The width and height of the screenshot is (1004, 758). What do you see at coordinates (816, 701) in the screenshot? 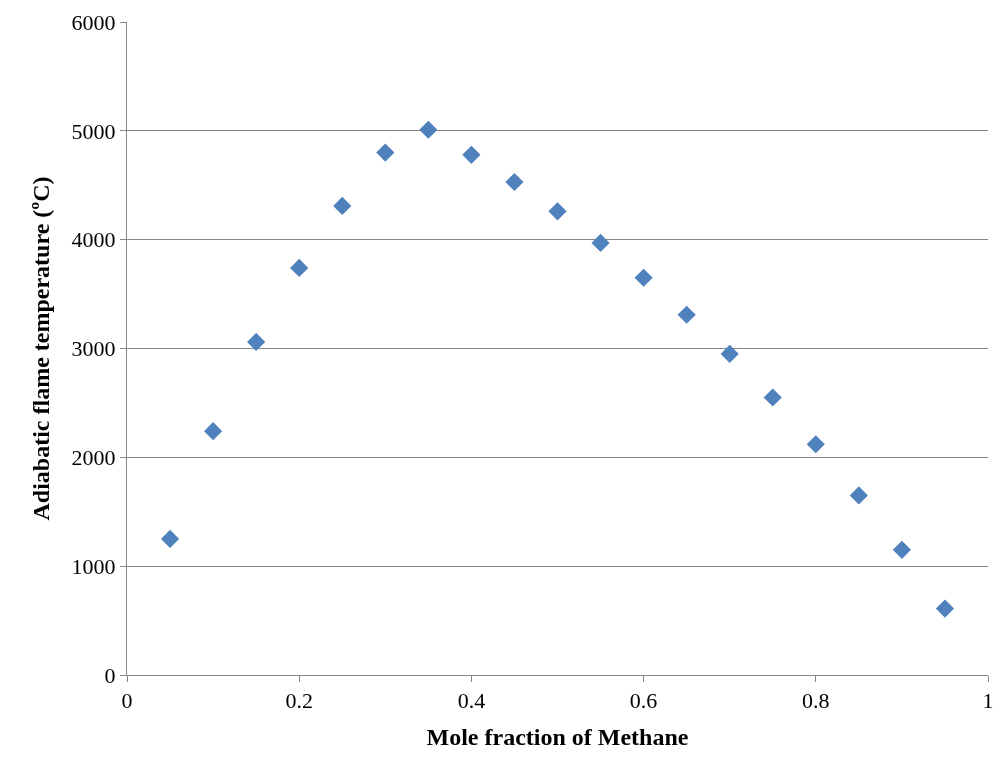
I see `x-tick-label: 0.8` at bounding box center [816, 701].